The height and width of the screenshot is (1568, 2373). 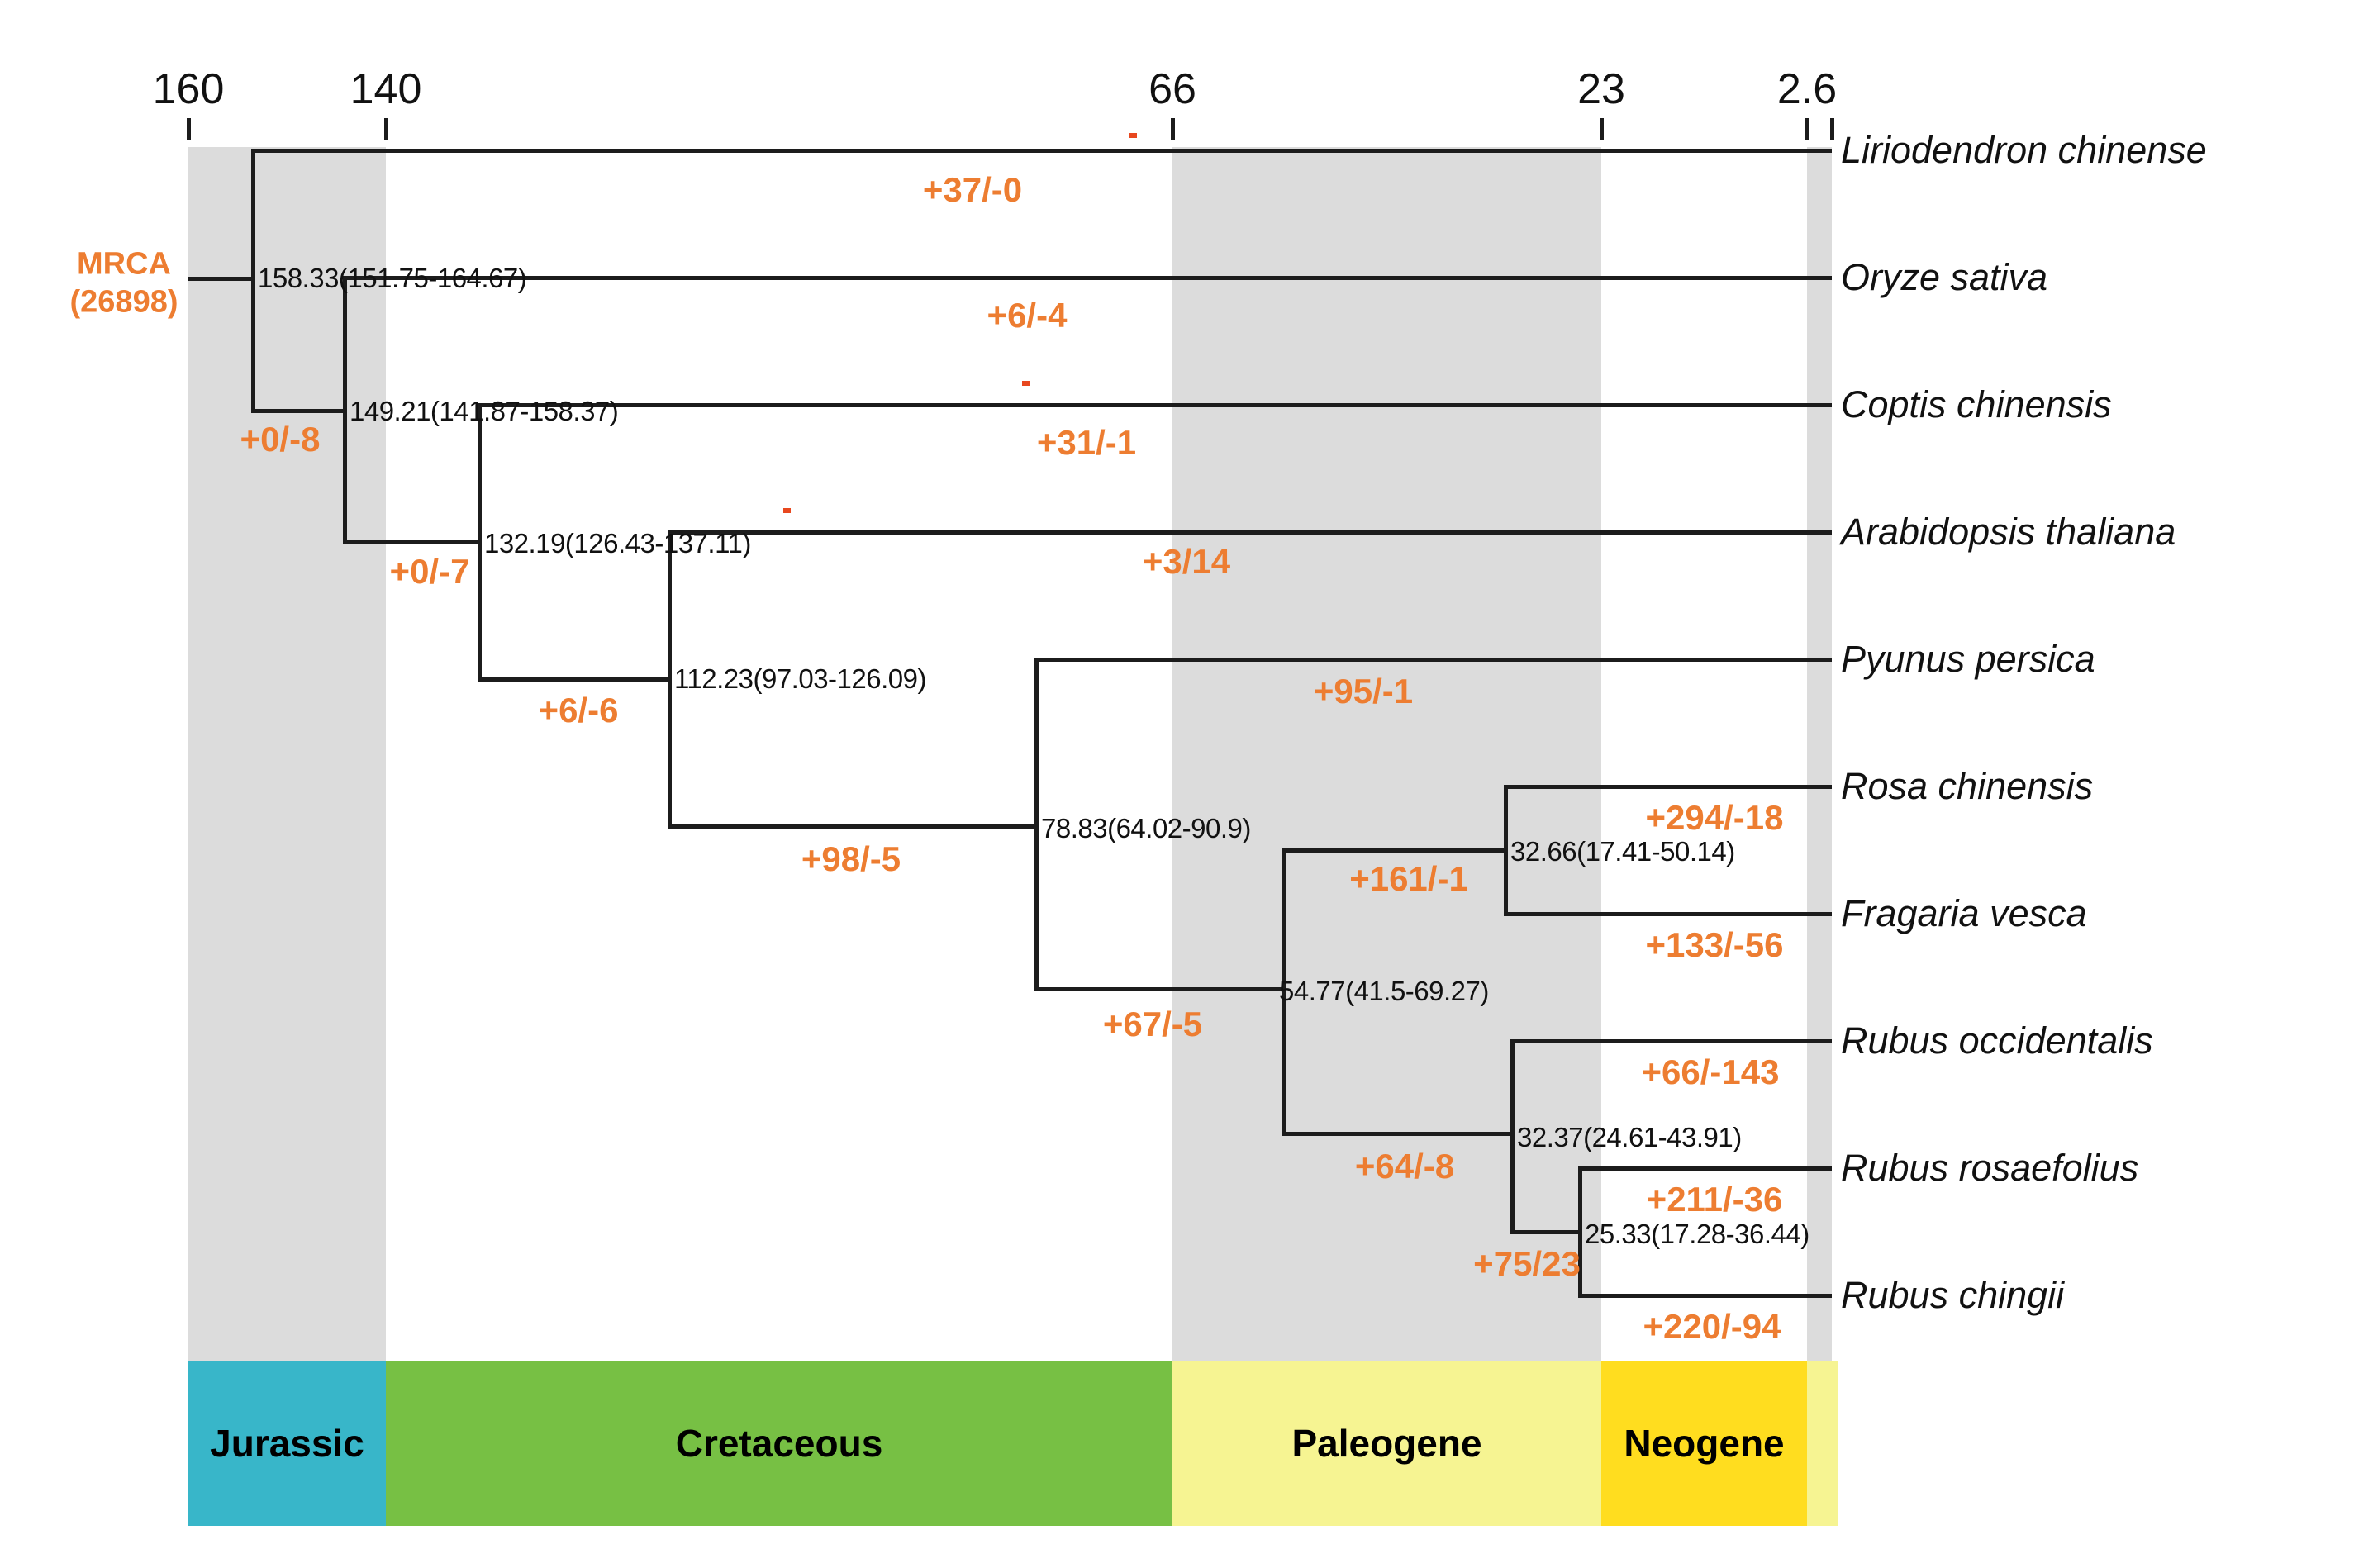 What do you see at coordinates (280, 440) in the screenshot?
I see `gene-gain-loss-label: +0/-8` at bounding box center [280, 440].